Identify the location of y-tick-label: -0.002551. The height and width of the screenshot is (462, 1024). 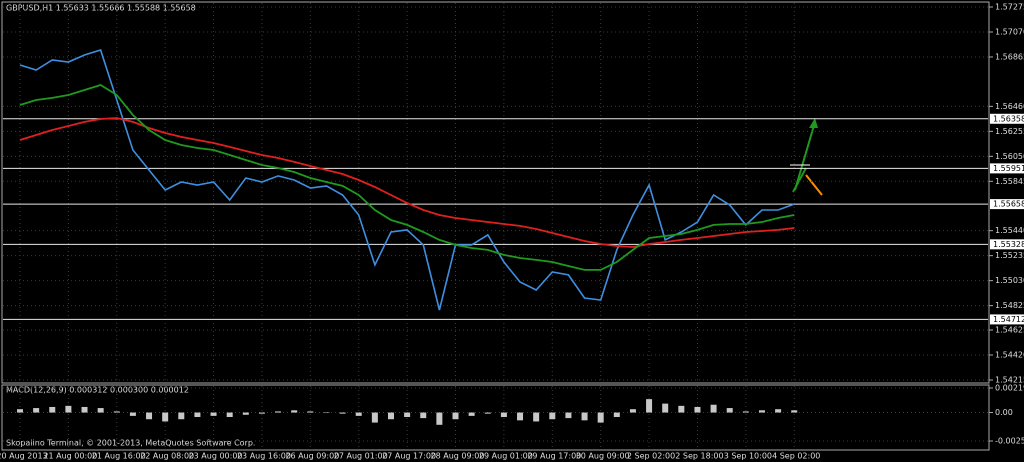
(1009, 441).